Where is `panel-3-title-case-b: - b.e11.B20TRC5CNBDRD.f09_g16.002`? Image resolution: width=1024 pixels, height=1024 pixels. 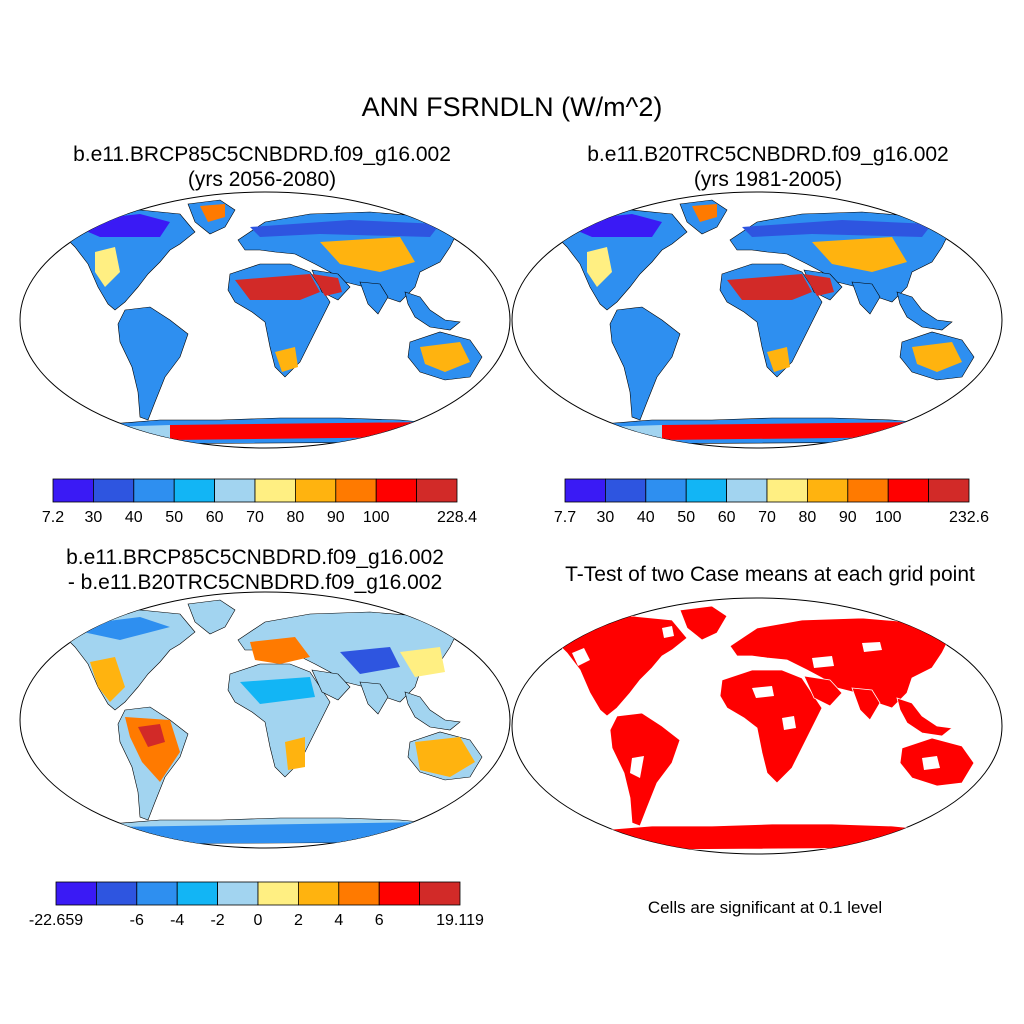 panel-3-title-case-b: - b.e11.B20TRC5CNBDRD.f09_g16.002 is located at coordinates (255, 582).